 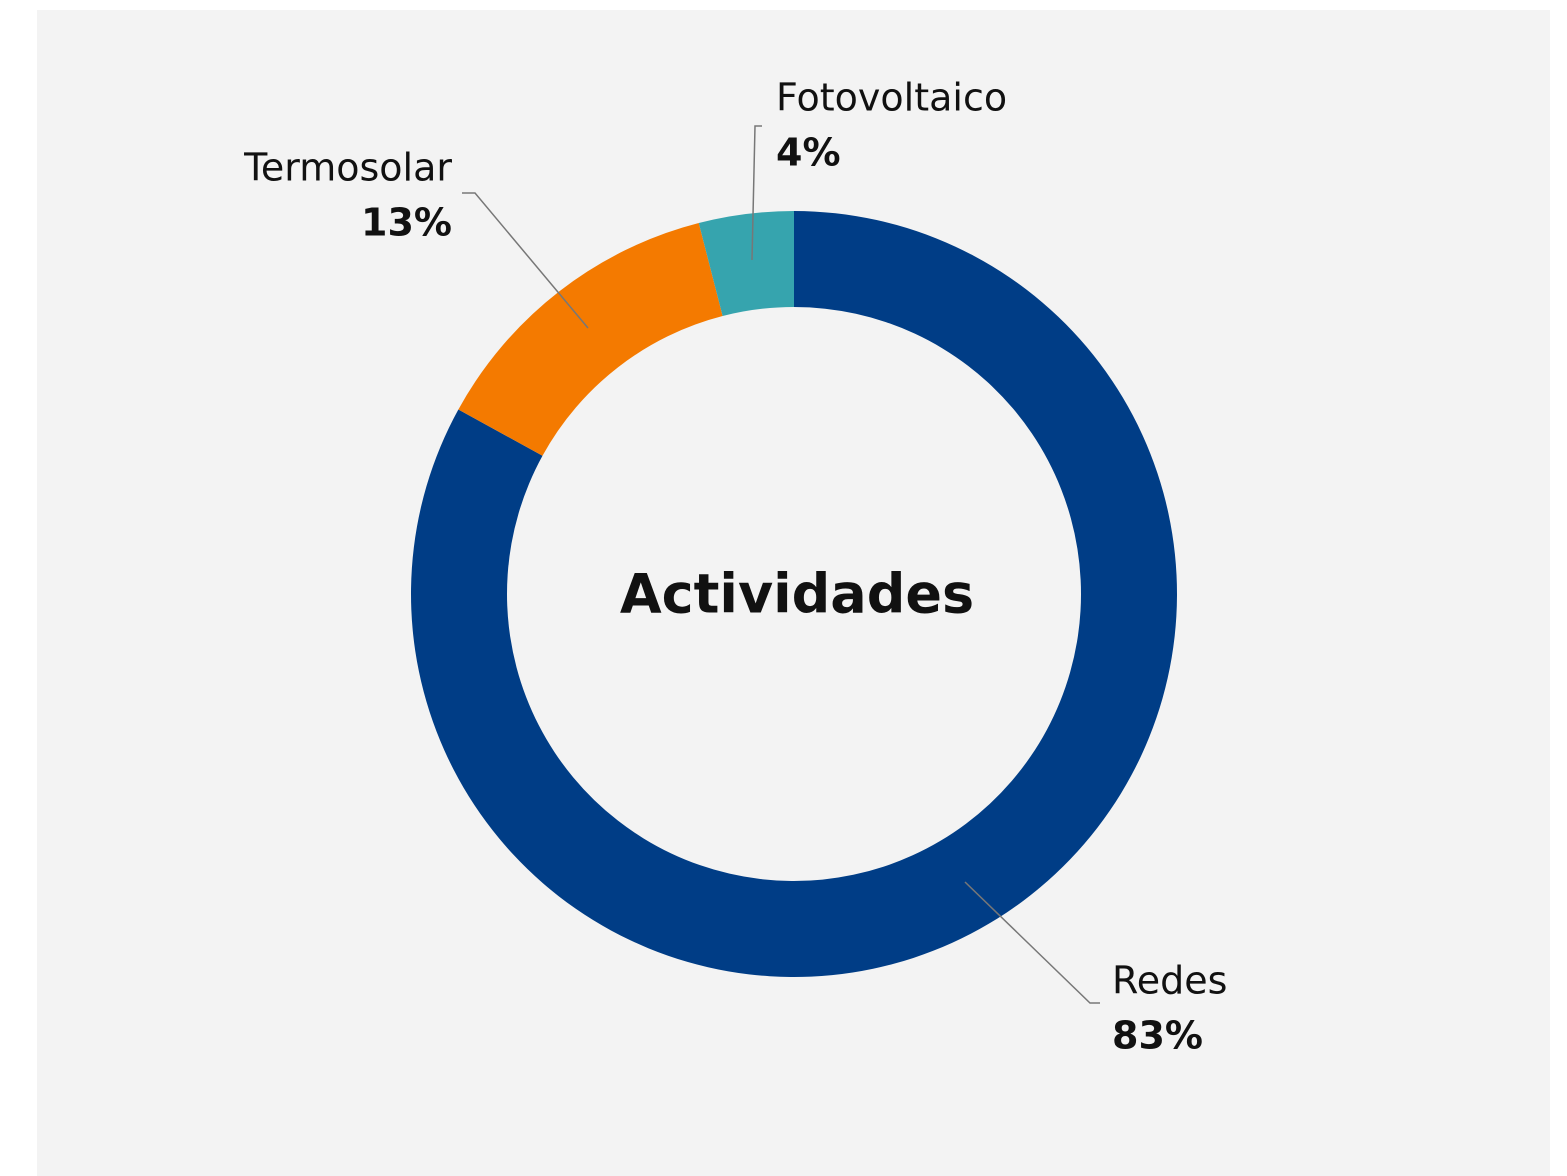 What do you see at coordinates (797, 594) in the screenshot?
I see `center-label: Actividades` at bounding box center [797, 594].